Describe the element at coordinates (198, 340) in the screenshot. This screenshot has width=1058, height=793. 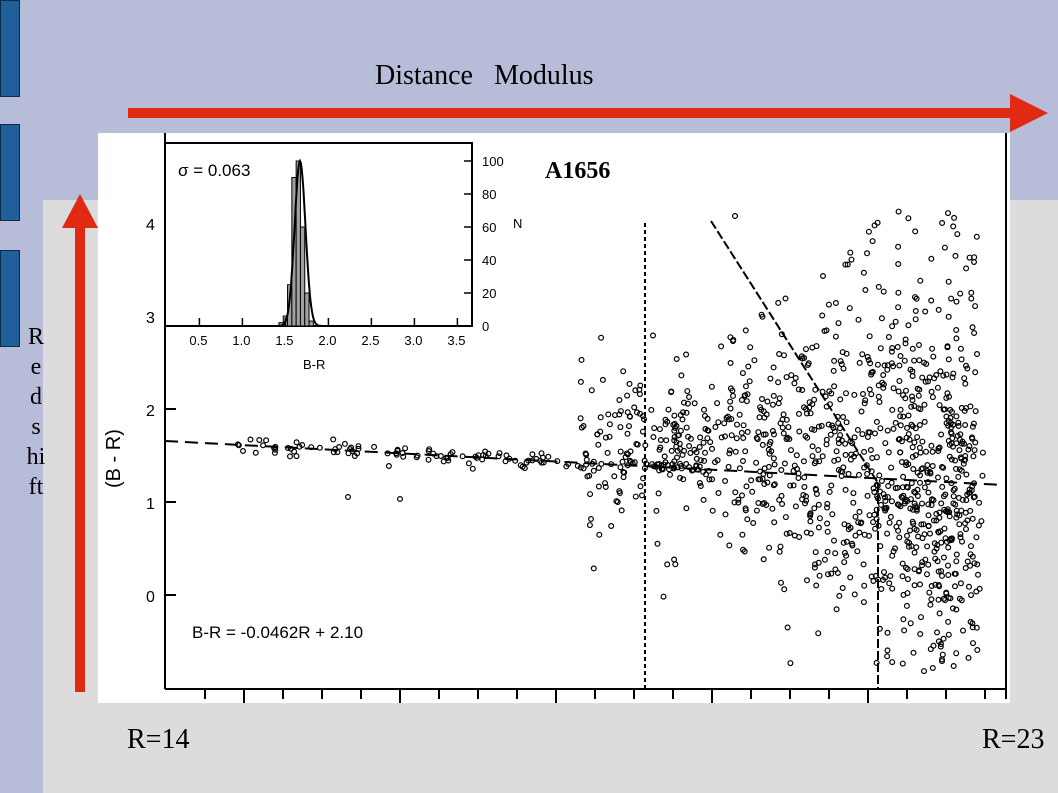
I see `inset-x-tick-label: 0.5` at that location.